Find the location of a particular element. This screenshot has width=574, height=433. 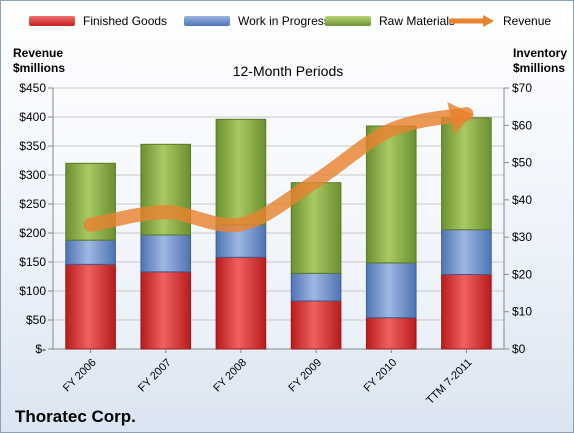

legend-item-raw-materials: Raw Materials is located at coordinates (390, 21).